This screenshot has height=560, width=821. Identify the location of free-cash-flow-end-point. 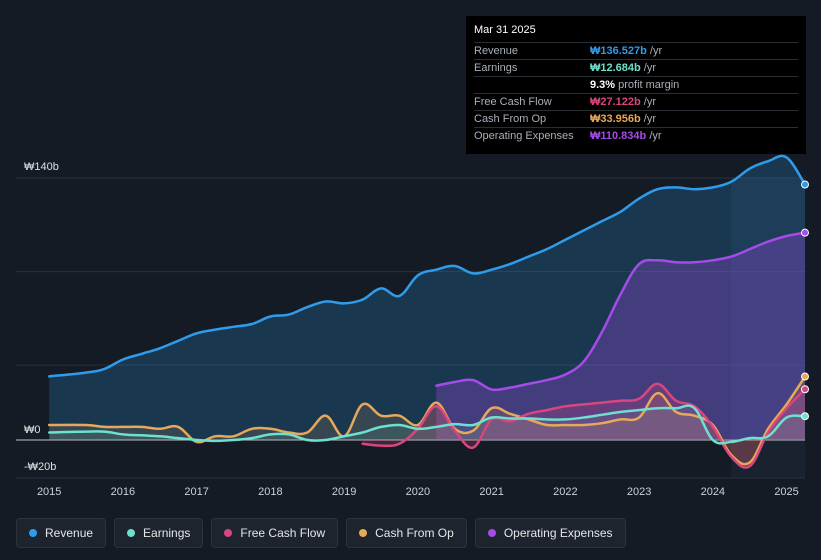
(805, 389).